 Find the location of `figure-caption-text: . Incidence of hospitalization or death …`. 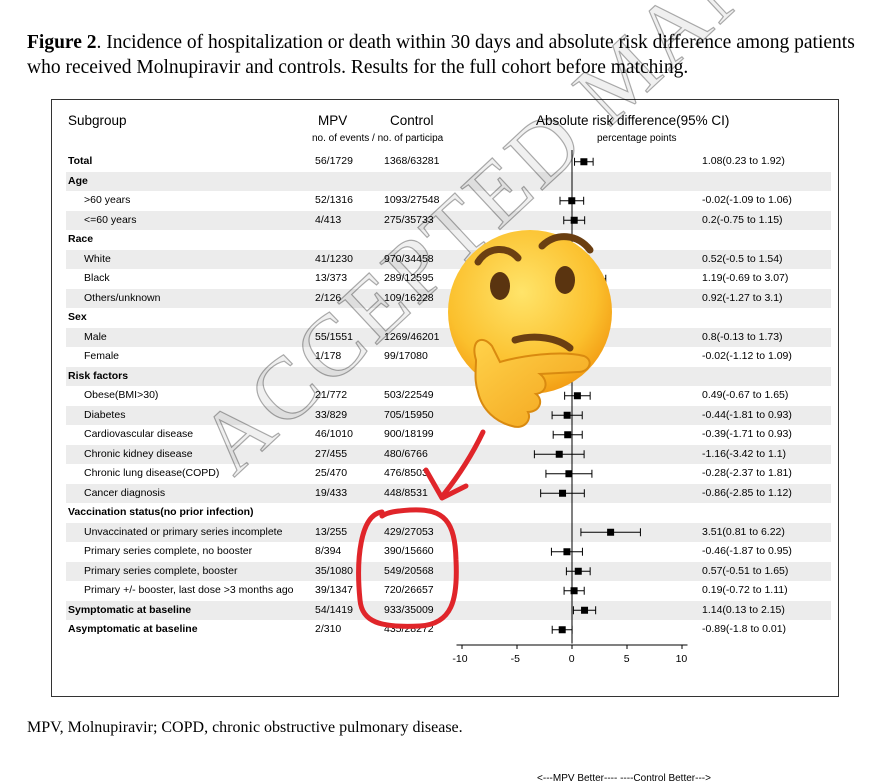

figure-caption-text: . Incidence of hospitalization or death … is located at coordinates (441, 55).